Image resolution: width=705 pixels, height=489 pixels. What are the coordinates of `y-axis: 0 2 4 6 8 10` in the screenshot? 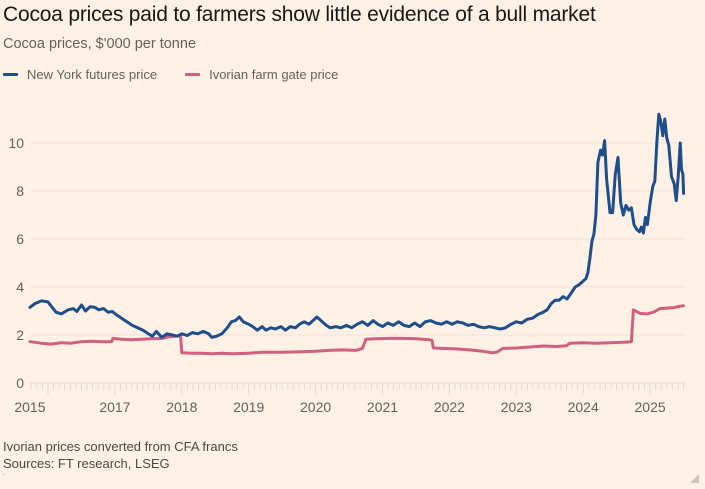 It's located at (16, 263).